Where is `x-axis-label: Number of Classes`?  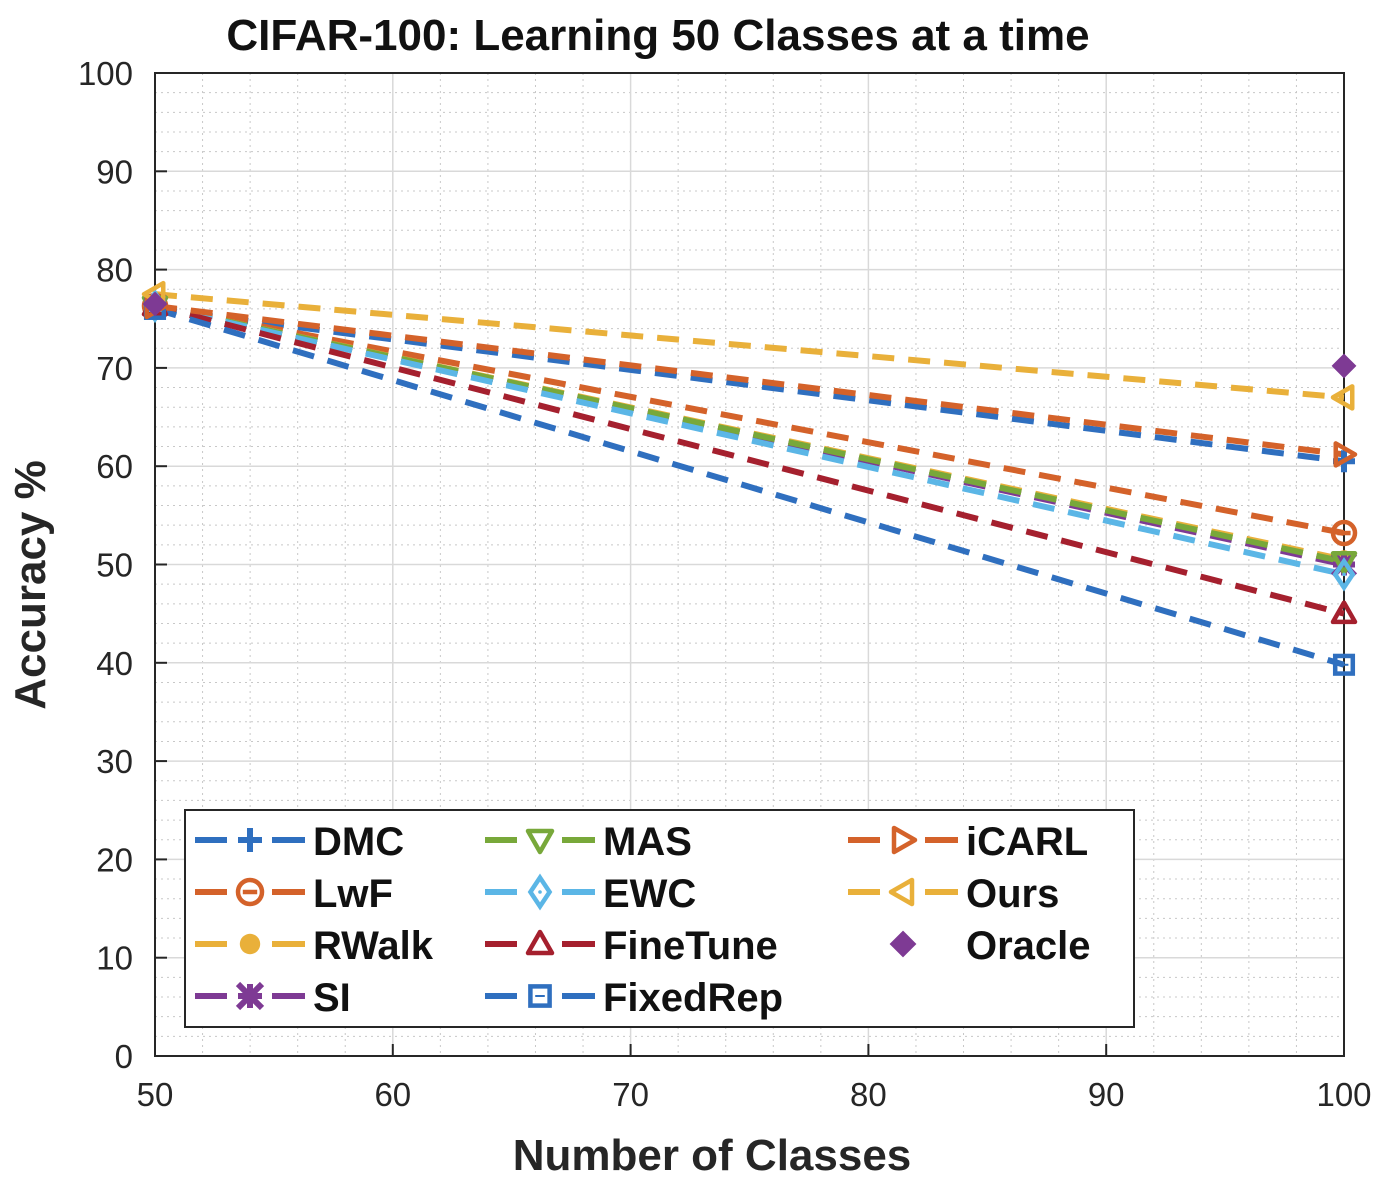 x-axis-label: Number of Classes is located at coordinates (712, 1155).